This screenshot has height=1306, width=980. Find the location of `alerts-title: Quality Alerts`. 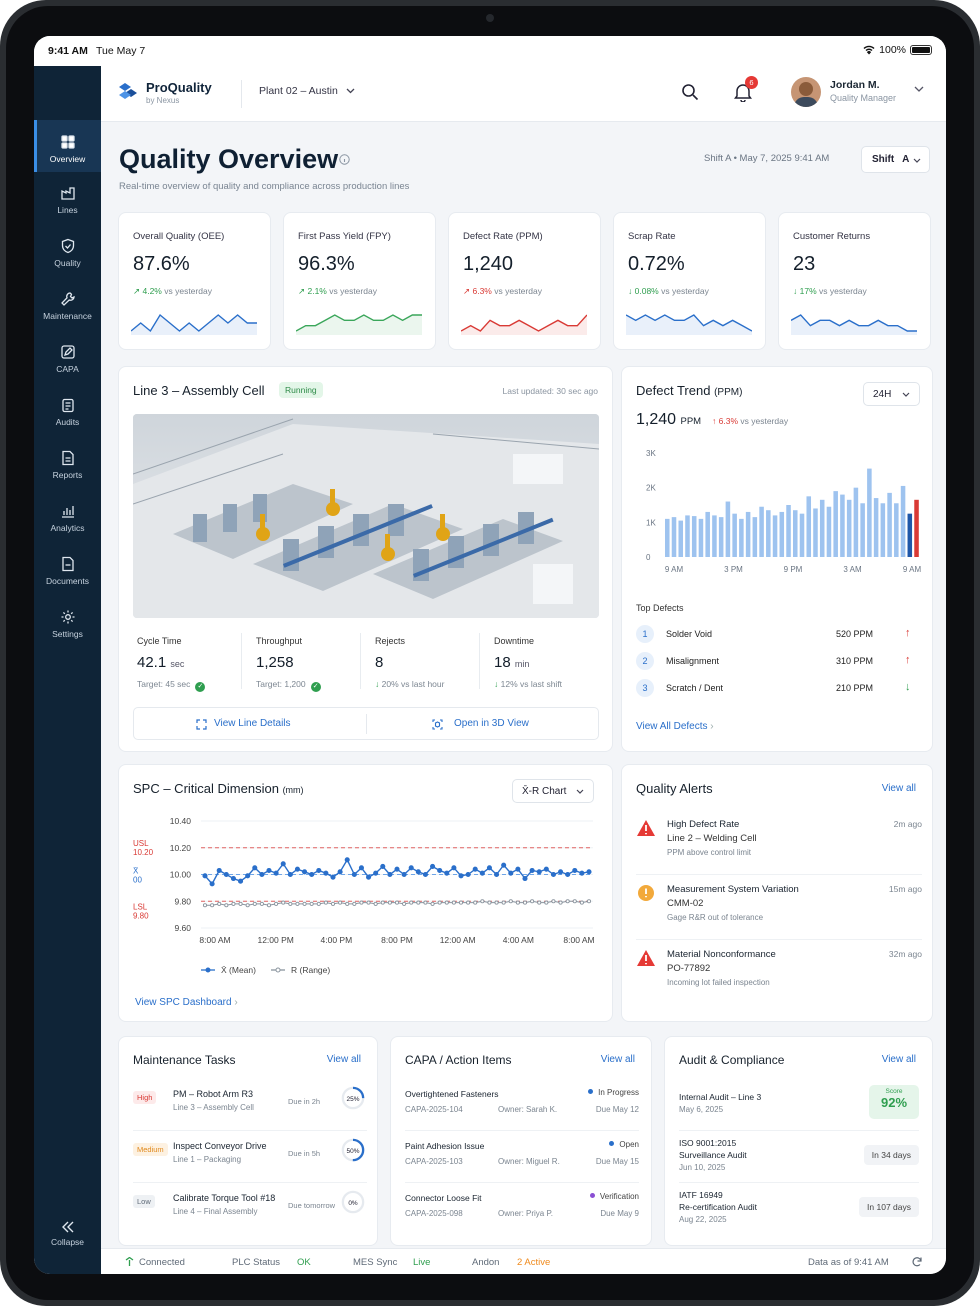

alerts-title: Quality Alerts is located at coordinates (674, 788).